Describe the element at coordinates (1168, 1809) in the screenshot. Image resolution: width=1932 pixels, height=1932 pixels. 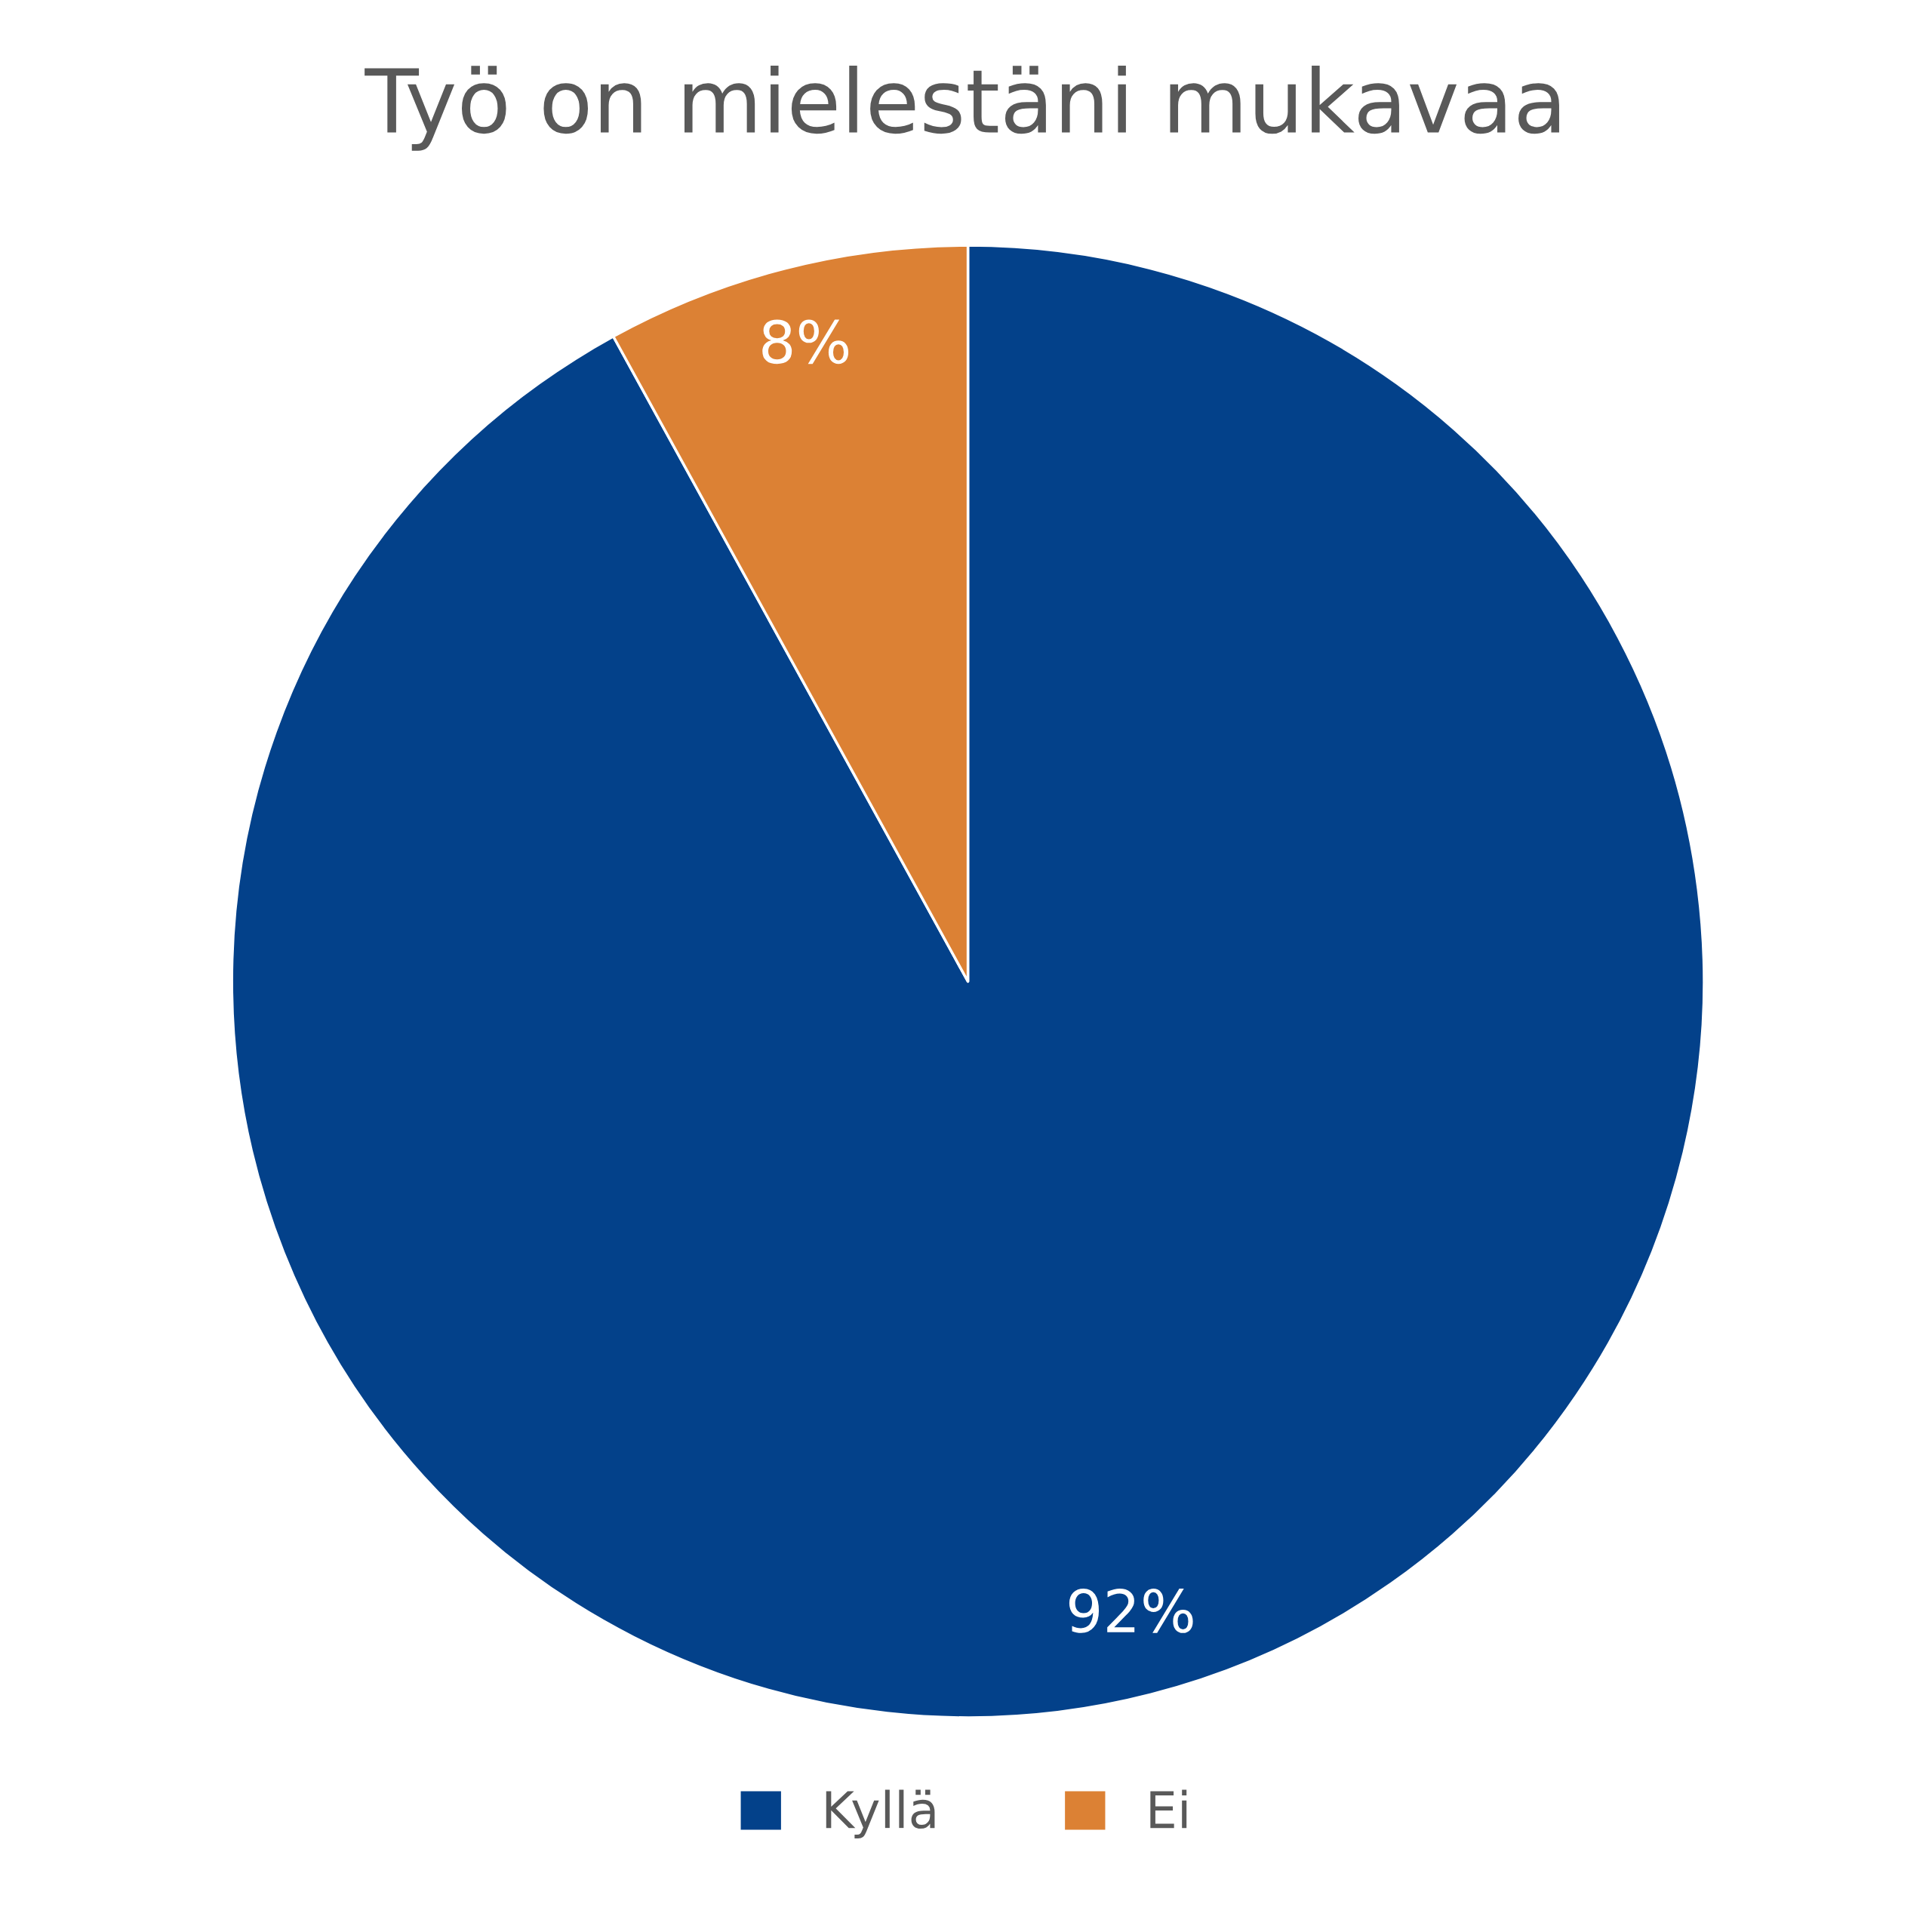
I see `legend-label: Ei` at that location.